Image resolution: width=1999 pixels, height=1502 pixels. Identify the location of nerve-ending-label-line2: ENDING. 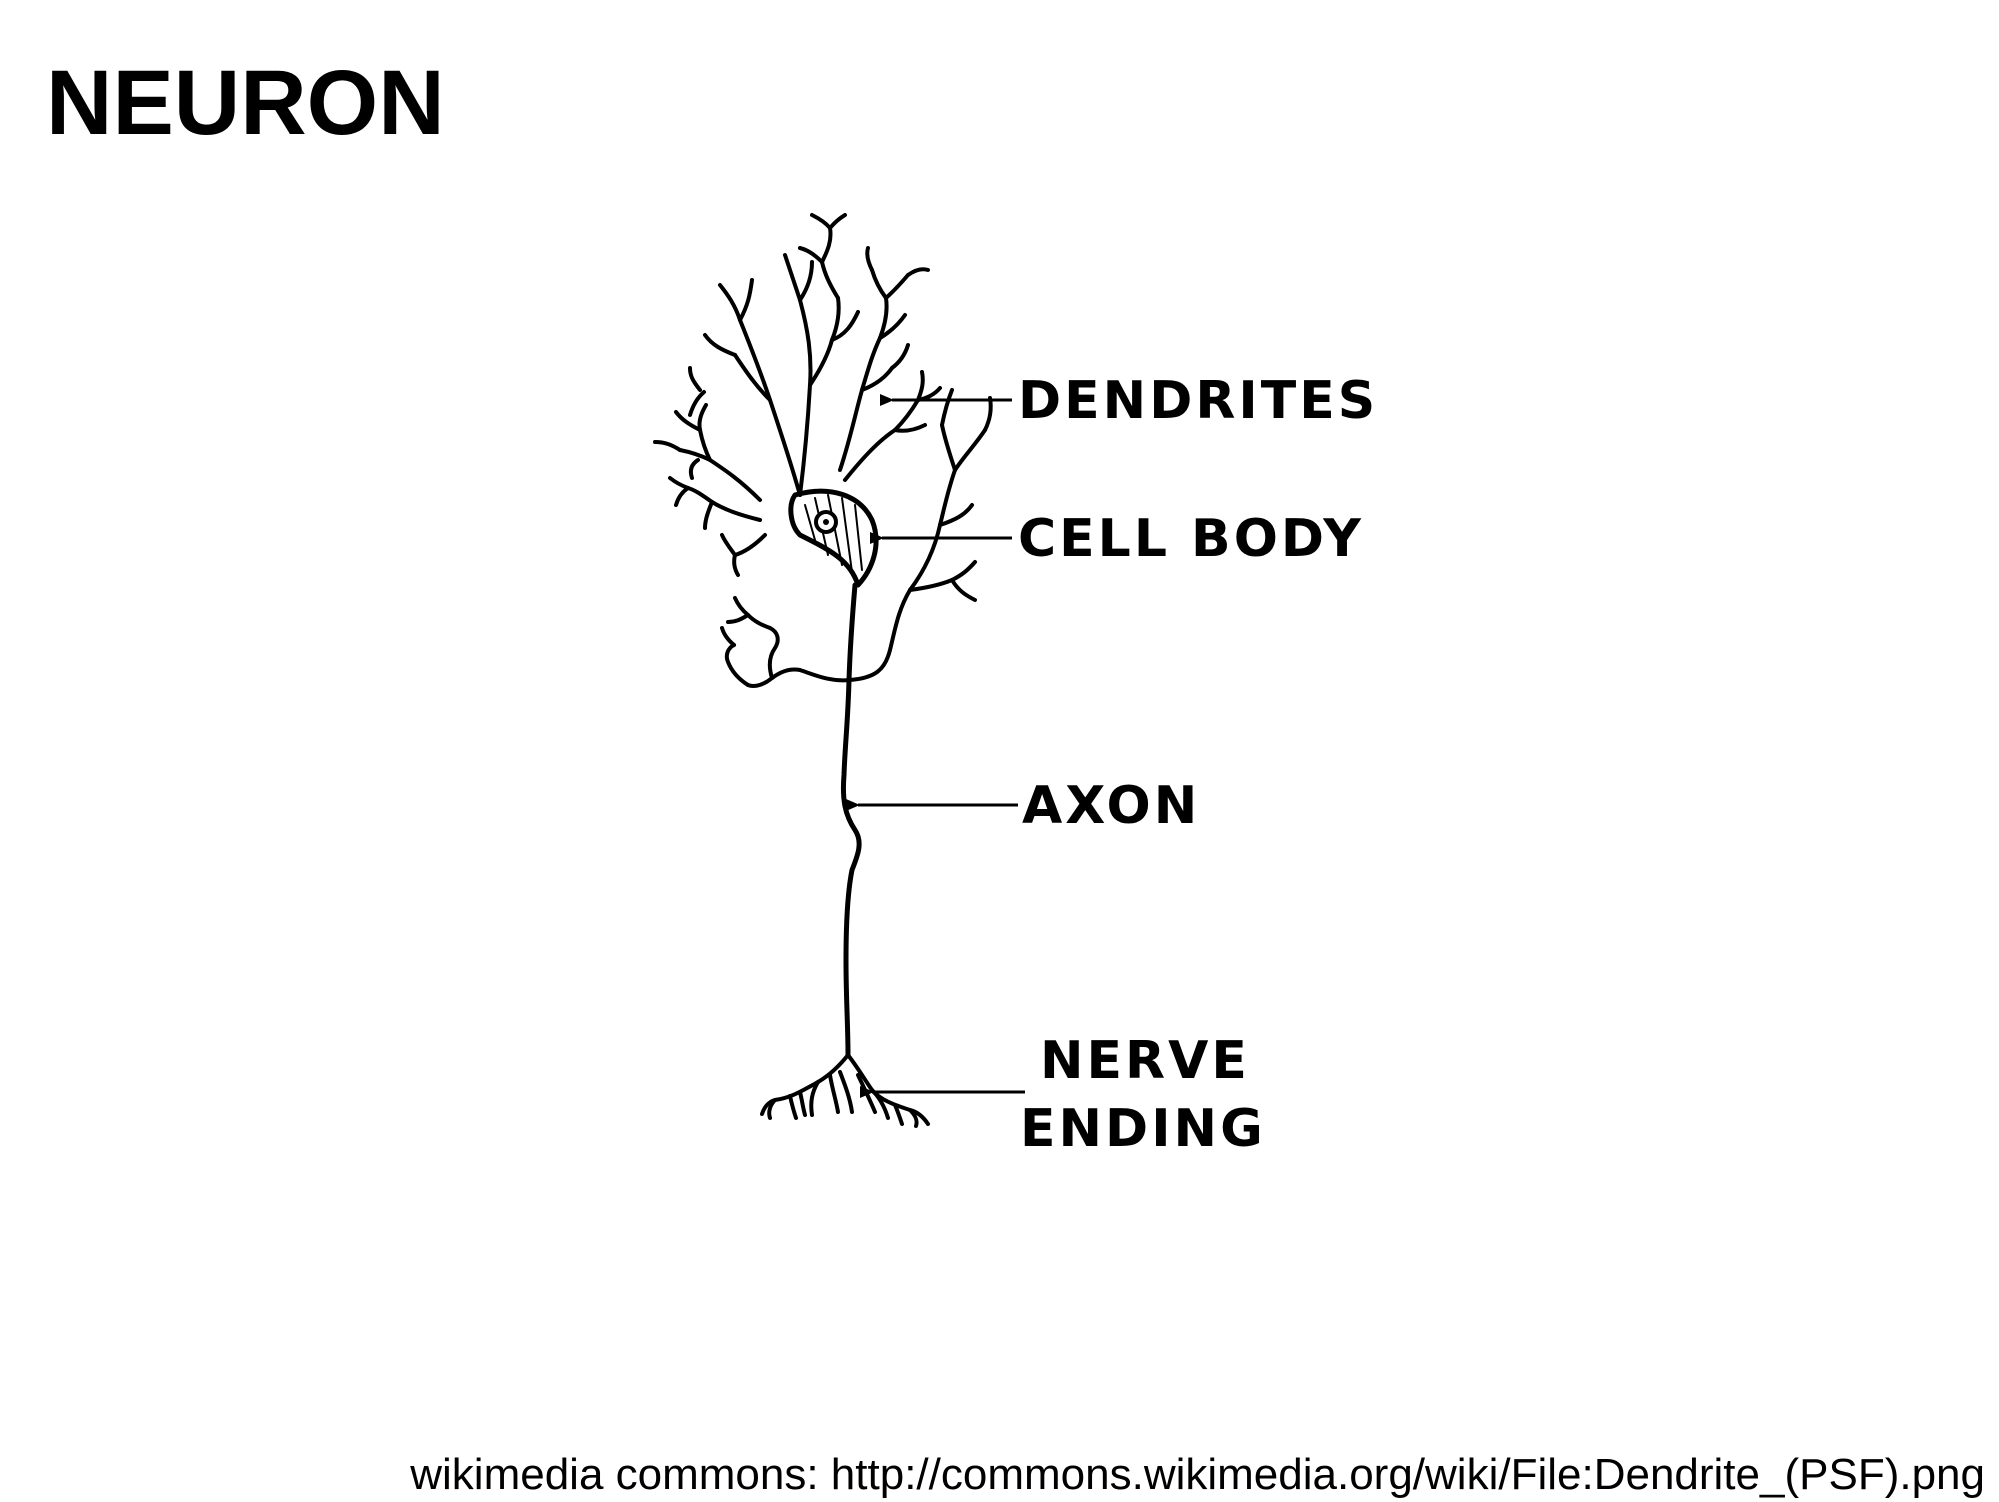
(1143, 1129).